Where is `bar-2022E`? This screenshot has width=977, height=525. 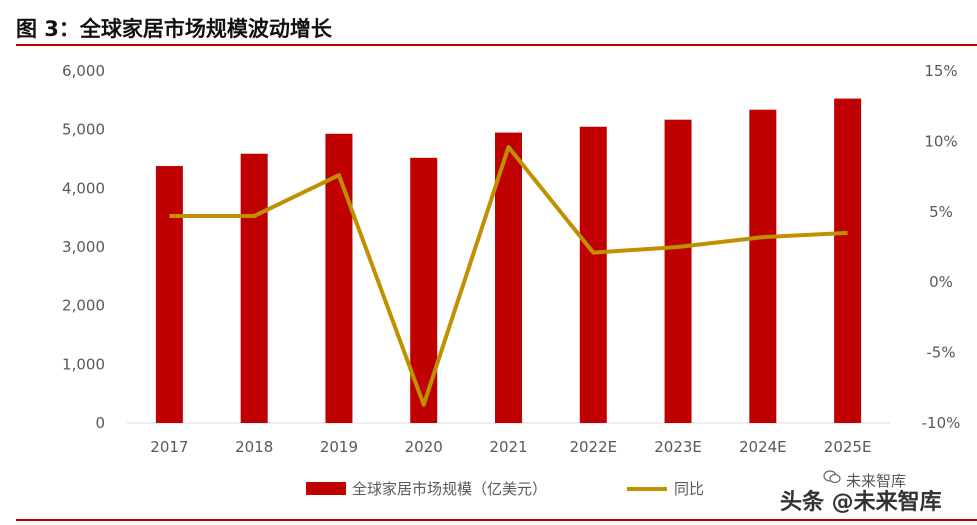
bar-2022E is located at coordinates (593, 274).